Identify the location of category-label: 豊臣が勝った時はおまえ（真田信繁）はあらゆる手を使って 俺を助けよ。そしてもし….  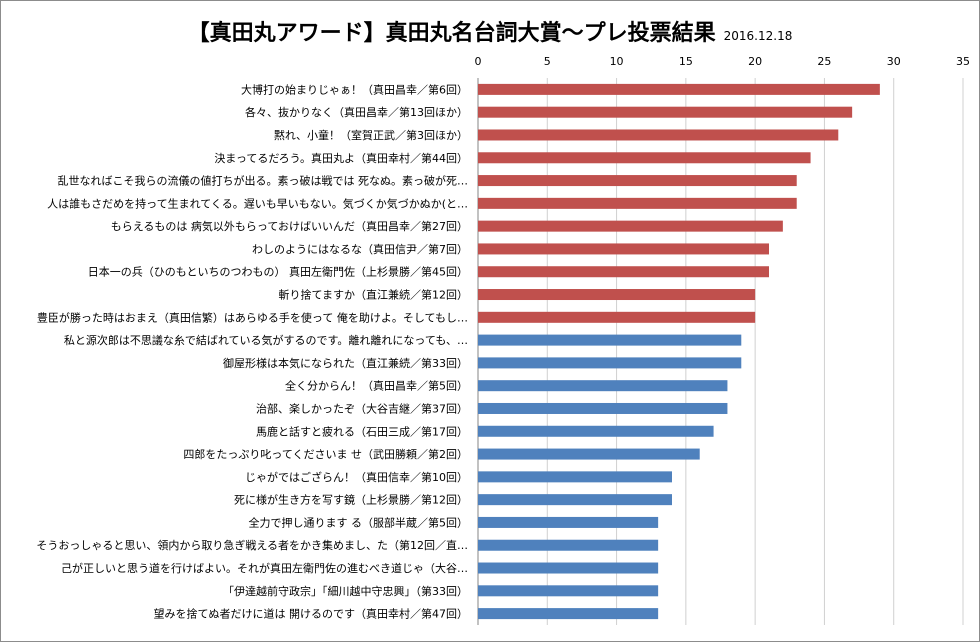
(252, 317).